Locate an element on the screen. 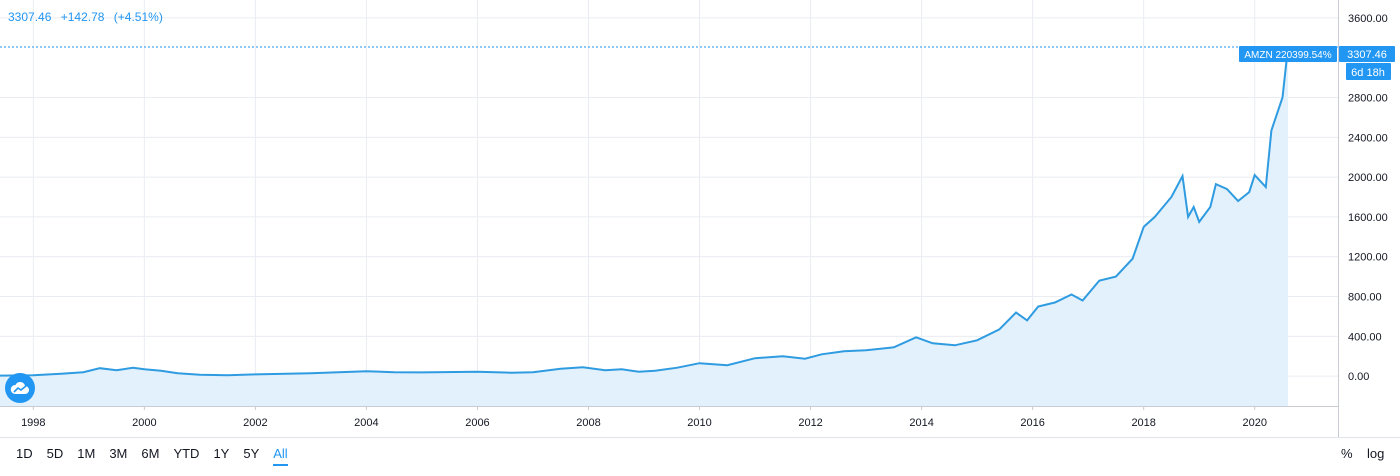  x-tick-label: 2020 is located at coordinates (1254, 423).